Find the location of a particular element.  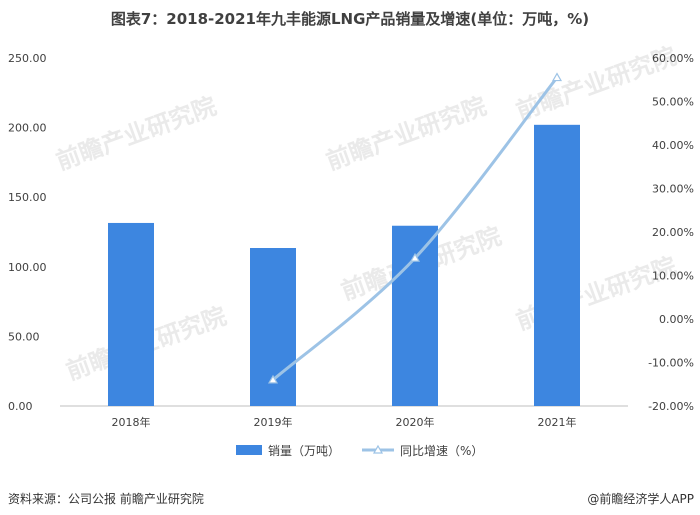

y-left-tick-label: 200.00 is located at coordinates (27, 128).